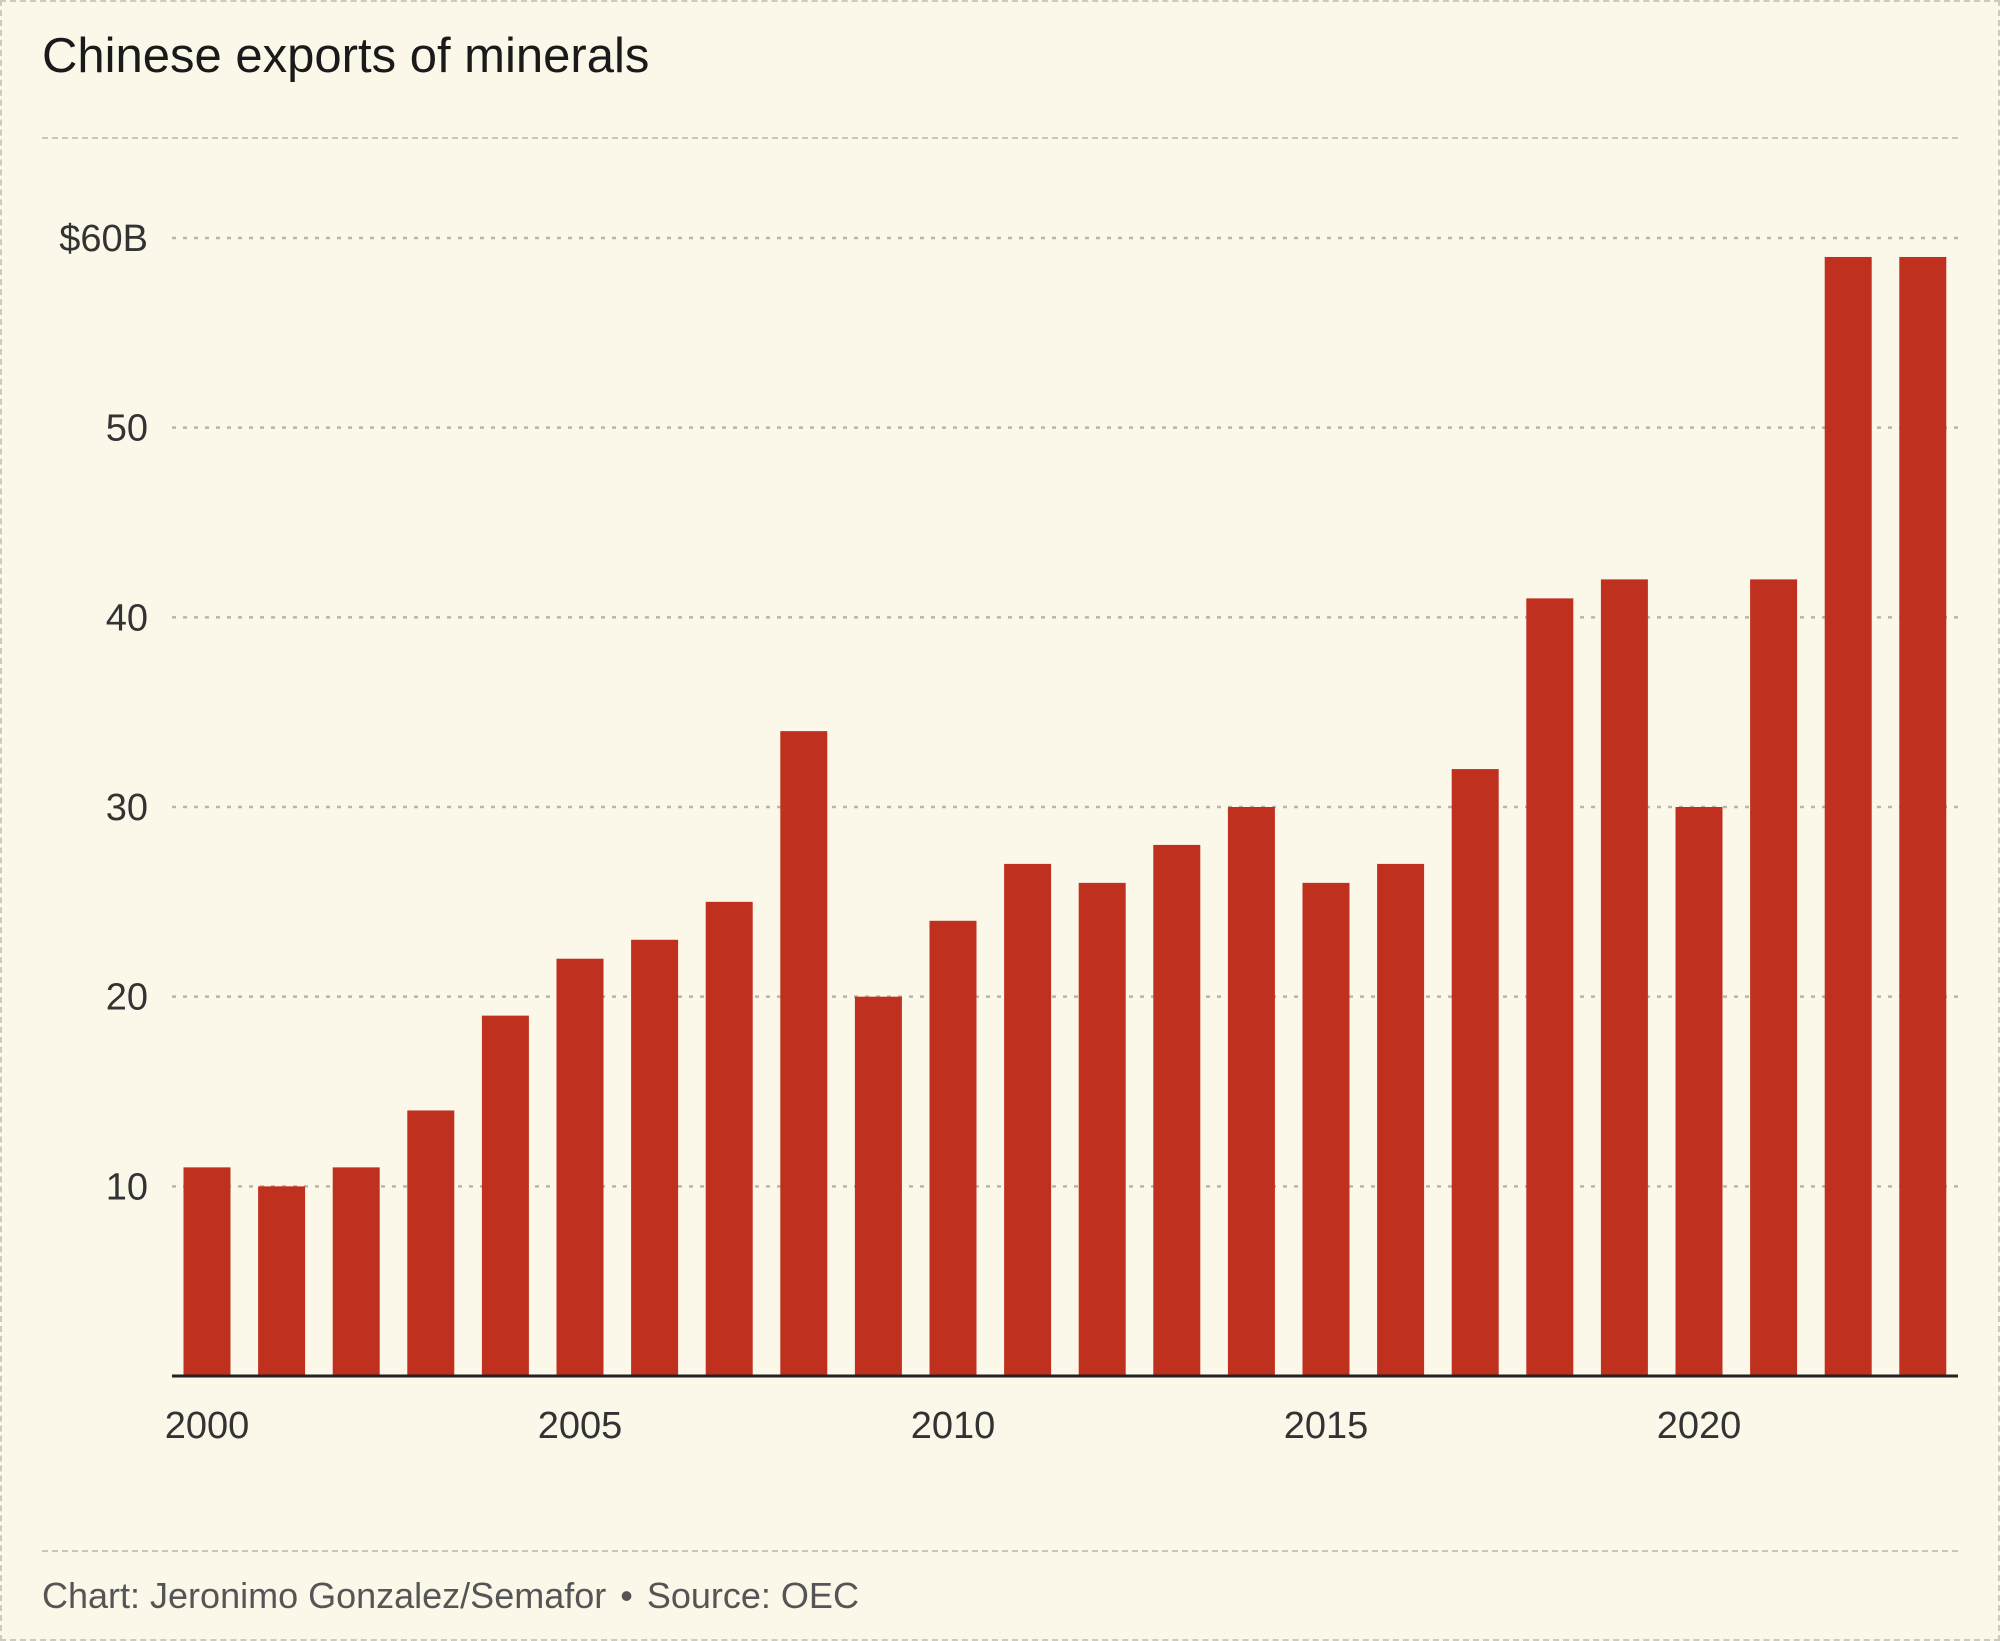 This screenshot has height=1641, width=2000. Describe the element at coordinates (1475, 1072) in the screenshot. I see `bar-2017` at that location.